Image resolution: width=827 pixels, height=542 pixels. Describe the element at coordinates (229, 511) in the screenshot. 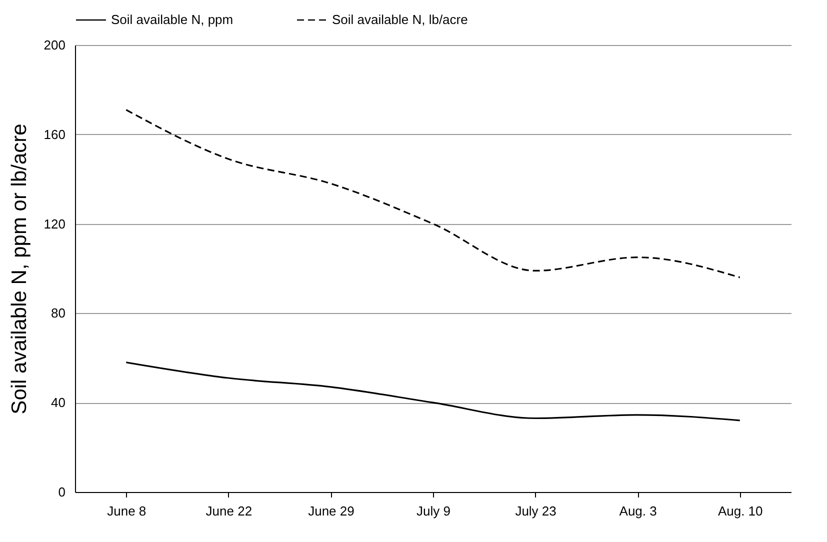

I see `x-tick-label: June 22` at that location.